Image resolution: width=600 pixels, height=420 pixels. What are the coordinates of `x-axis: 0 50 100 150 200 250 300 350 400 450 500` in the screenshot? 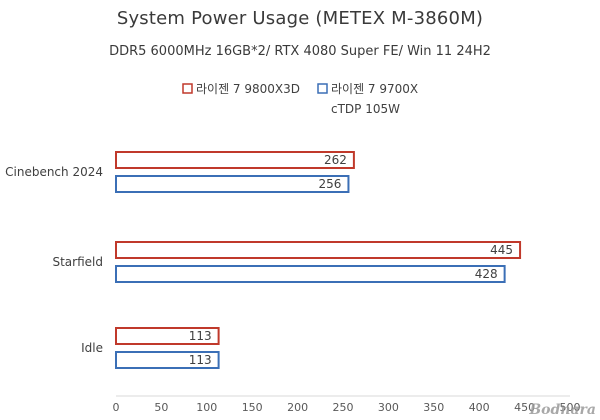 It's located at (347, 404).